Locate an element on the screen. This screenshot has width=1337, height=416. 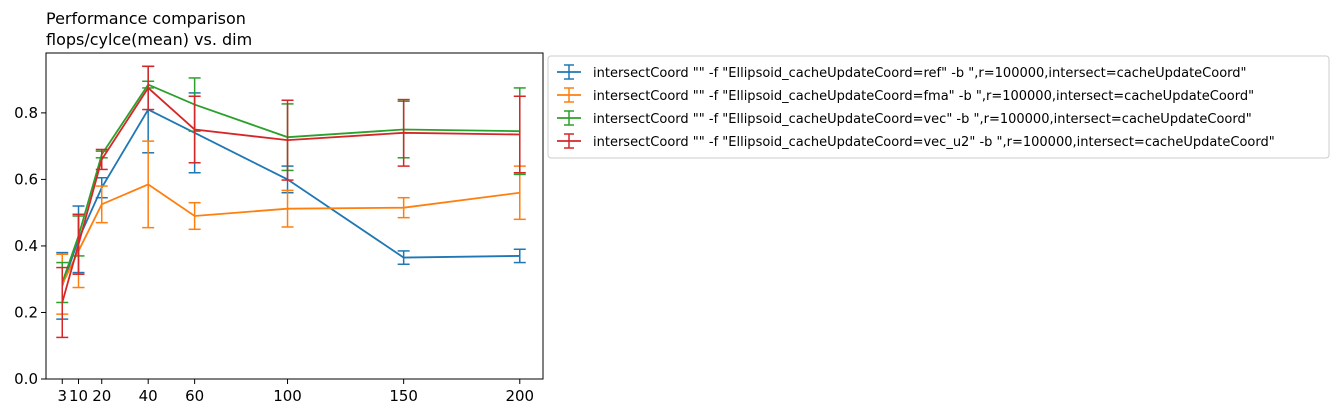
y-tick-label: 0.6 is located at coordinates (26, 179).